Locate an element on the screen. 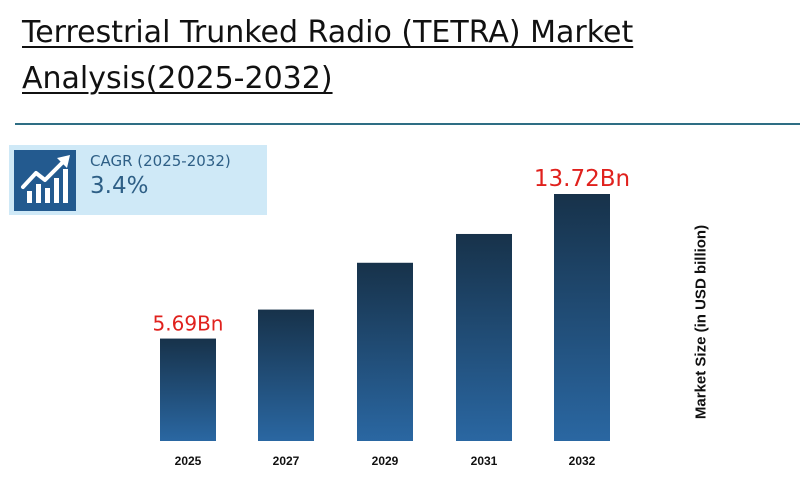 The image size is (800, 477). x-tick-label-2025: 2025 is located at coordinates (188, 461).